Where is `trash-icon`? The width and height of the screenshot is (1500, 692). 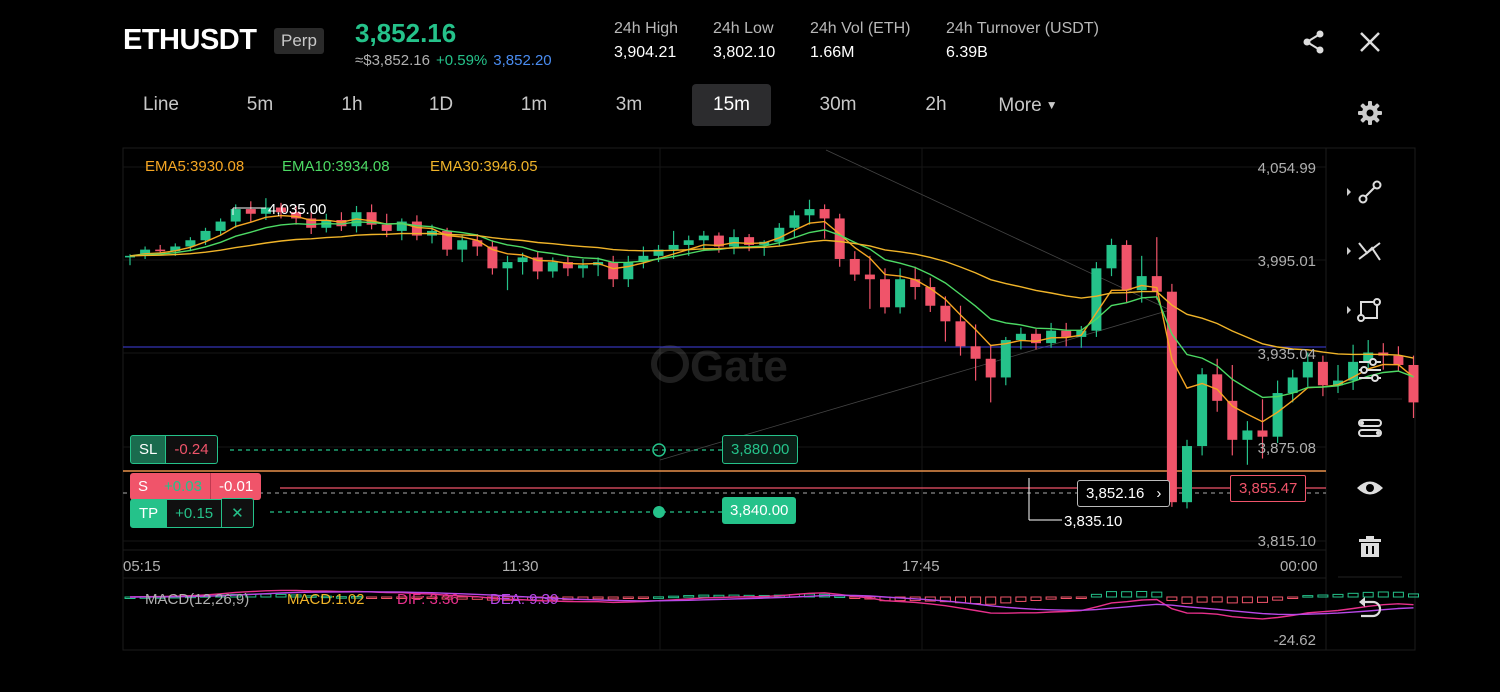
trash-icon is located at coordinates (1370, 548).